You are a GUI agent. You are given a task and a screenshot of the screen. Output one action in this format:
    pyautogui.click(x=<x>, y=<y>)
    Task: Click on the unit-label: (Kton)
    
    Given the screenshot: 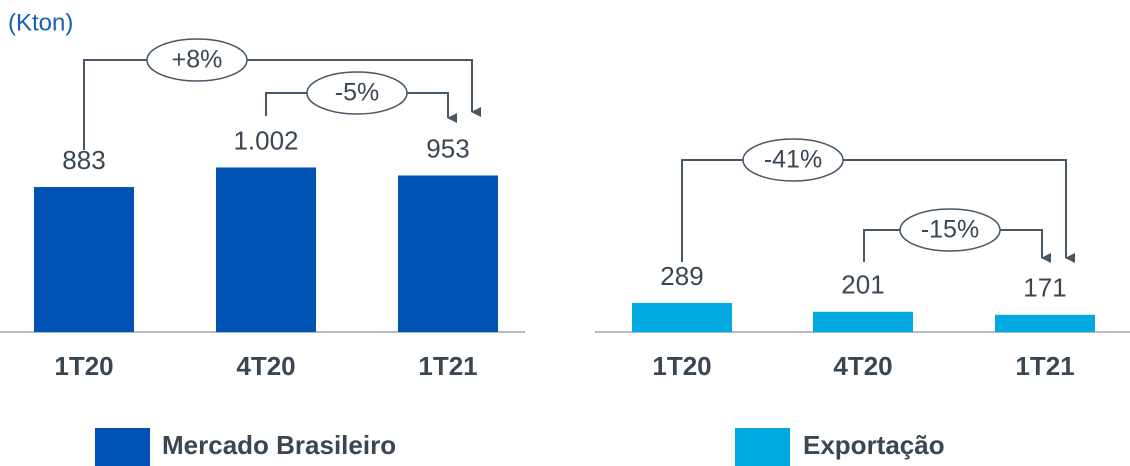 What is the action you would take?
    pyautogui.click(x=40, y=22)
    